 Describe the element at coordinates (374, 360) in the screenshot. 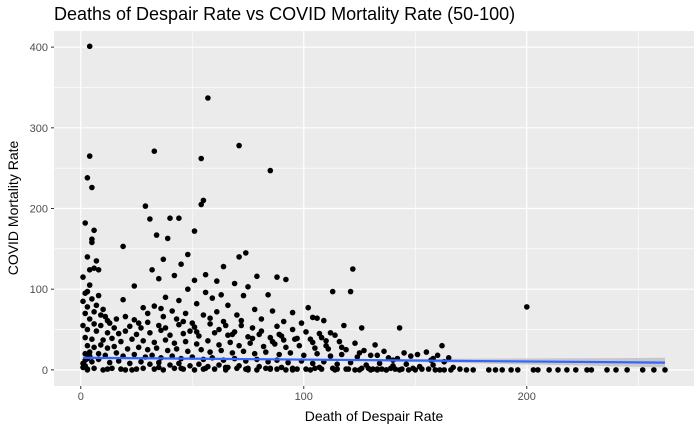

I see `trend-line-path` at that location.